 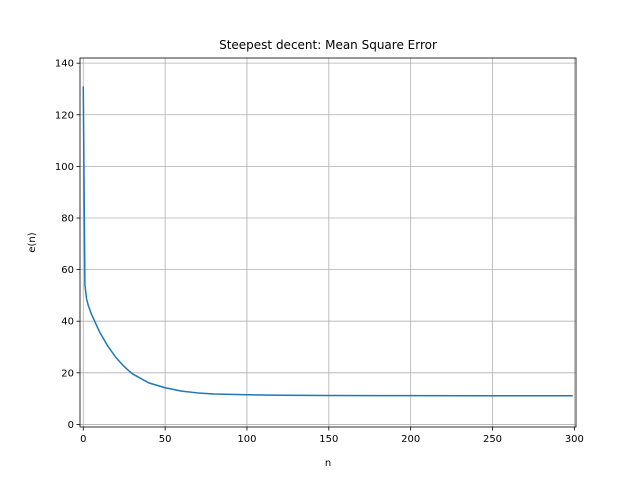 What do you see at coordinates (246, 439) in the screenshot?
I see `x-tick-label: 100` at bounding box center [246, 439].